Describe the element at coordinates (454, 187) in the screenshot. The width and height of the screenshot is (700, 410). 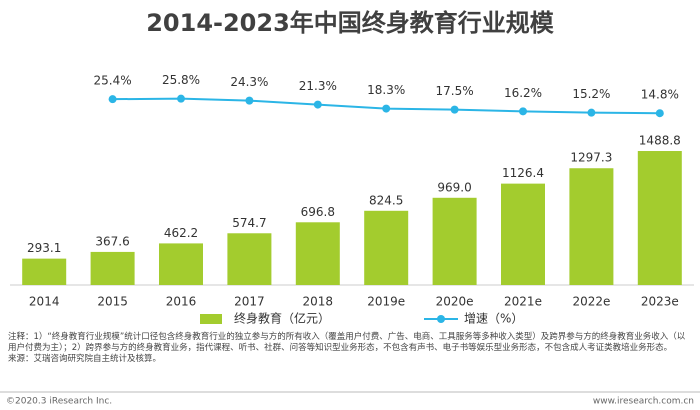
I see `bar-value-label: 969.0` at that location.